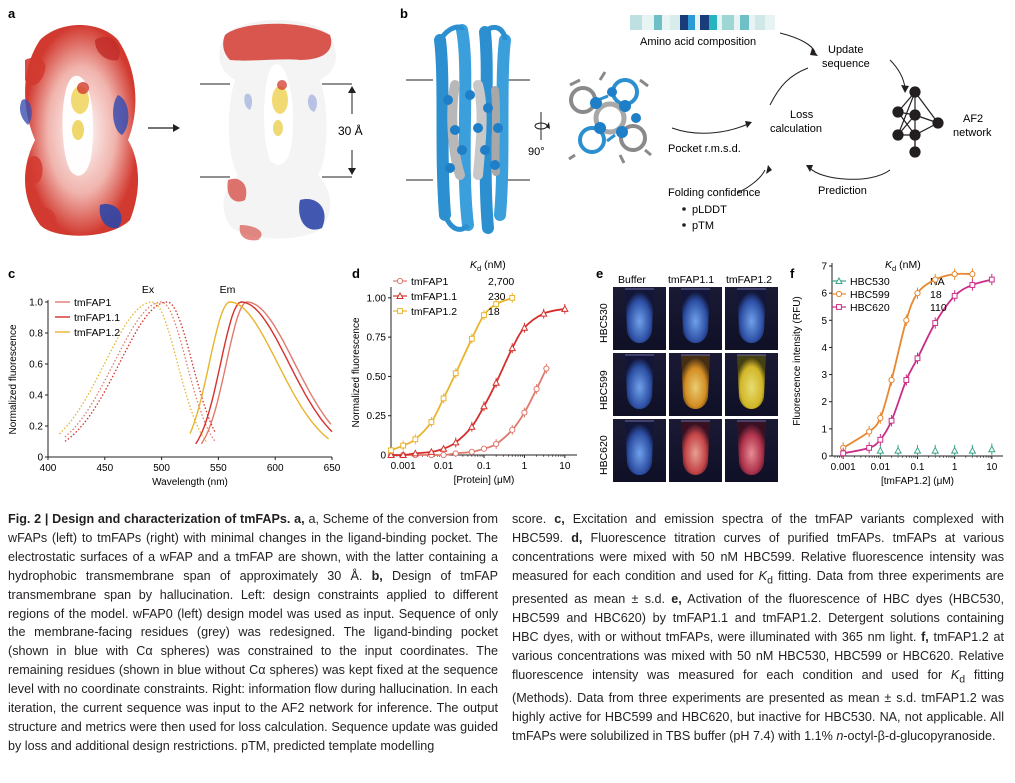 This screenshot has height=783, width=1015. I want to click on loss-label-2: calculation, so click(796, 129).